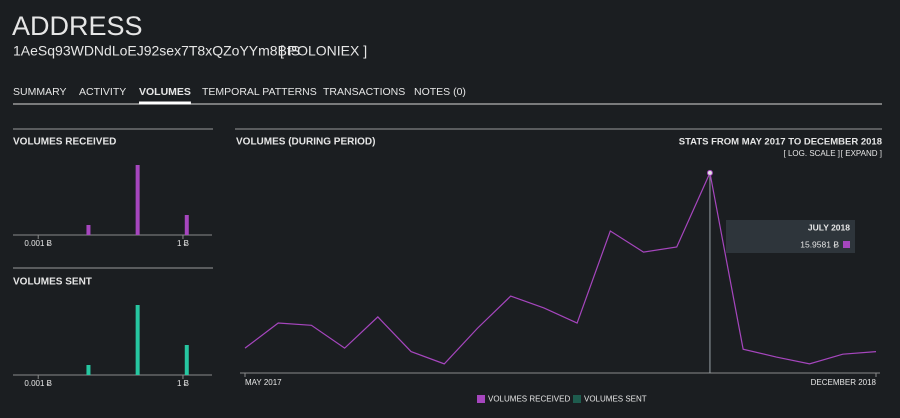 The image size is (900, 418). I want to click on tab: VOLUMES, so click(165, 92).